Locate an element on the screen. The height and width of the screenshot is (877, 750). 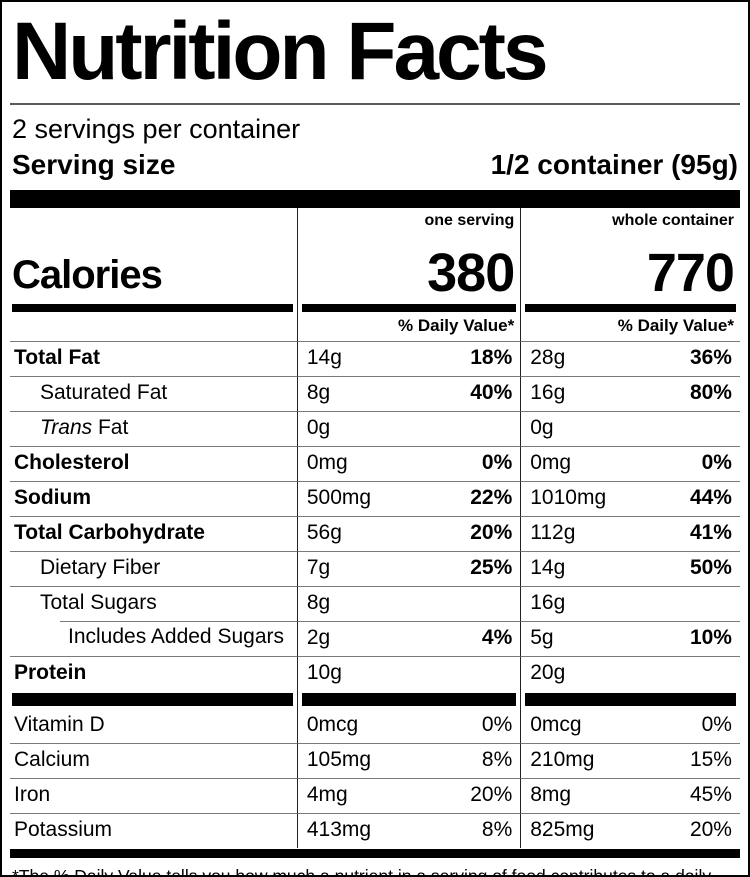
nutrient-container-trans-fat: 0g is located at coordinates (630, 428).